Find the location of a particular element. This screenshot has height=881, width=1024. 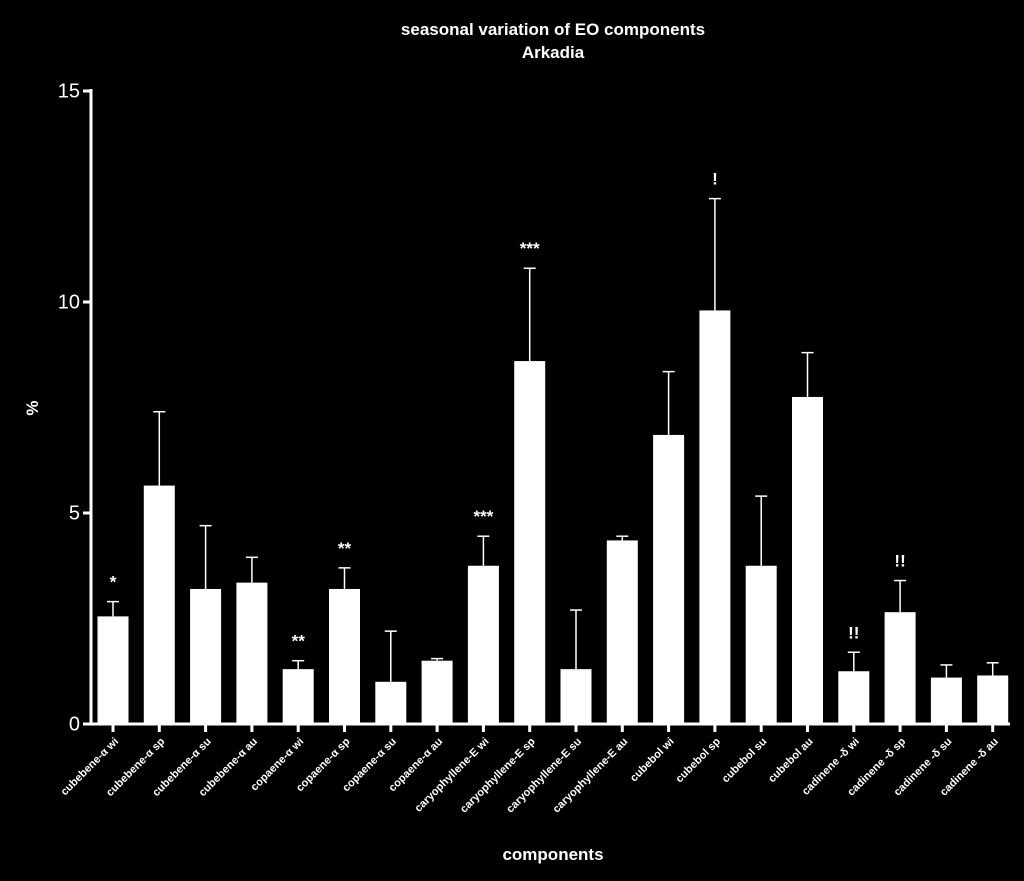

annotation-13: ! is located at coordinates (715, 179).